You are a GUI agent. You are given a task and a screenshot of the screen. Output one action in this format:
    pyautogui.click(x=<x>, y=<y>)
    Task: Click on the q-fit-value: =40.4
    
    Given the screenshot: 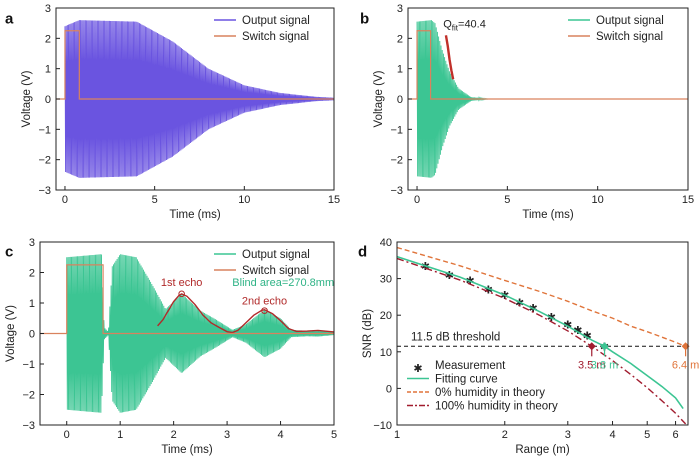 What is the action you would take?
    pyautogui.click(x=472, y=25)
    